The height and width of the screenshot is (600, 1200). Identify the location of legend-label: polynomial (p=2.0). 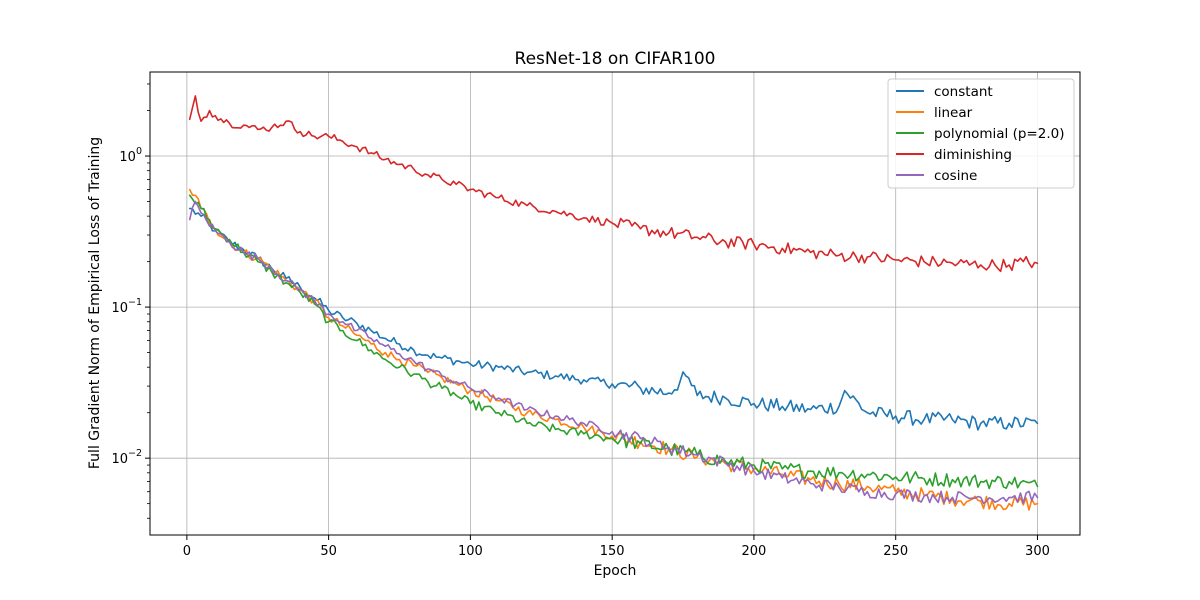
(999, 134).